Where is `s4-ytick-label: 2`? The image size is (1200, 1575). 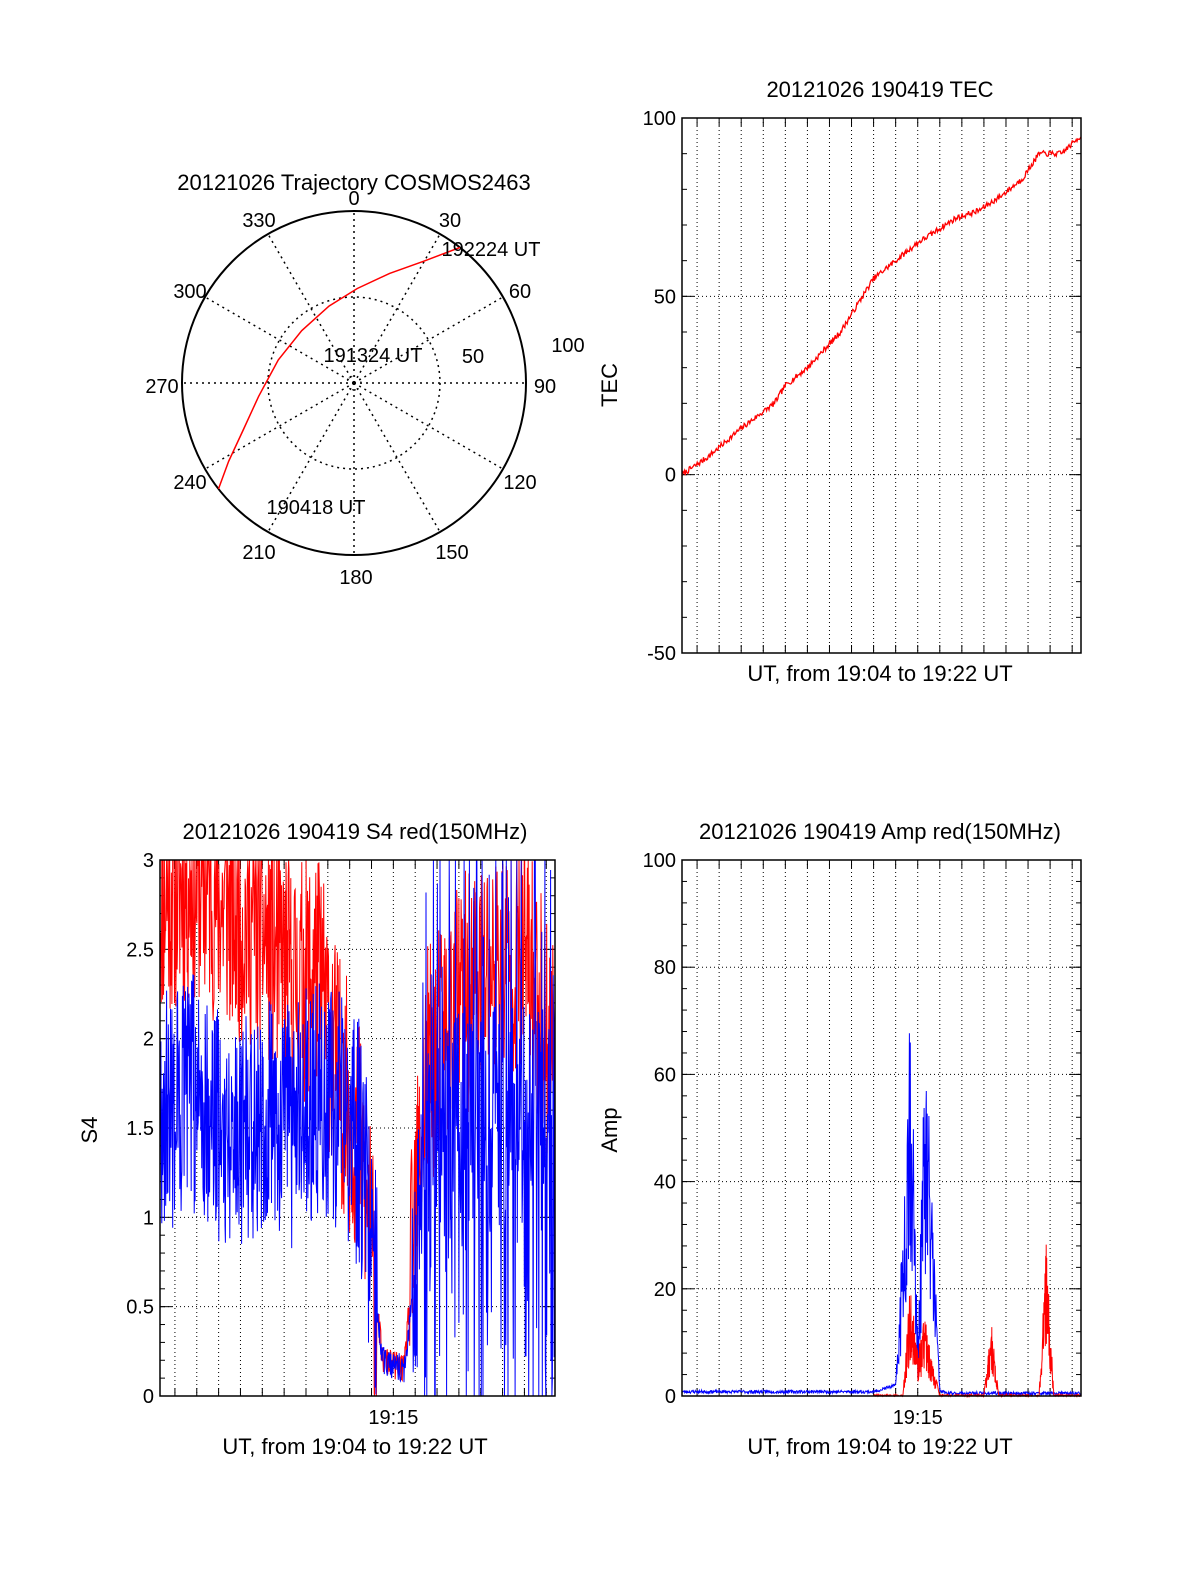
s4-ytick-label: 2 is located at coordinates (148, 1040).